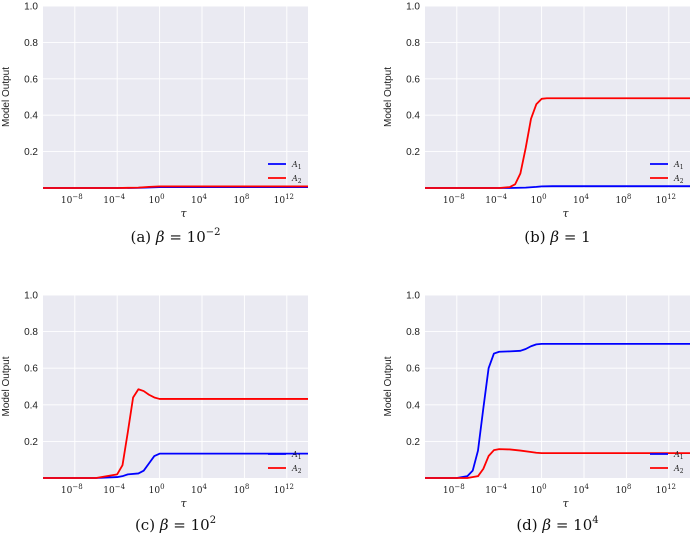 Image resolution: width=691 pixels, height=534 pixels. I want to click on subplot-caption: (a) β = 10−2, so click(175, 236).